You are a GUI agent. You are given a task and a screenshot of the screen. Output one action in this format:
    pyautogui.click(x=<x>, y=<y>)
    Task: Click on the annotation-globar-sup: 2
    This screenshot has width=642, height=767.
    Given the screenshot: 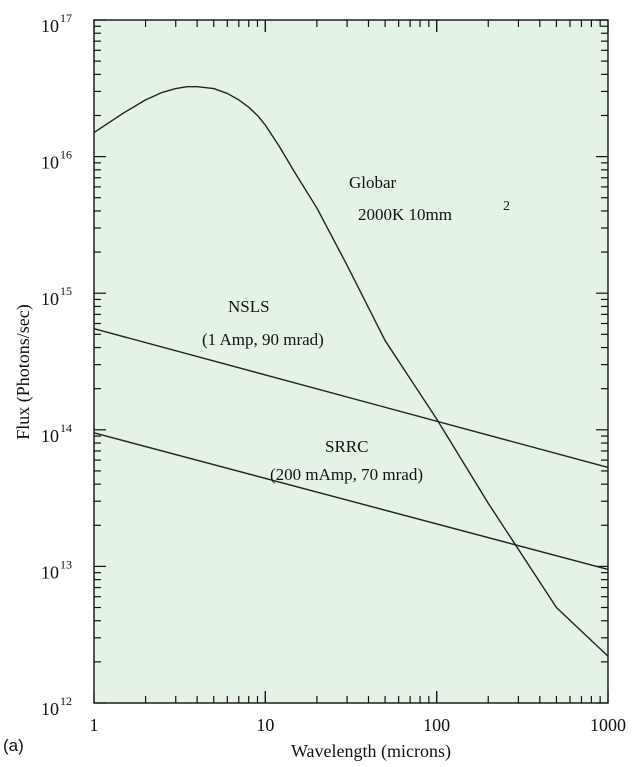 What is the action you would take?
    pyautogui.click(x=506, y=206)
    